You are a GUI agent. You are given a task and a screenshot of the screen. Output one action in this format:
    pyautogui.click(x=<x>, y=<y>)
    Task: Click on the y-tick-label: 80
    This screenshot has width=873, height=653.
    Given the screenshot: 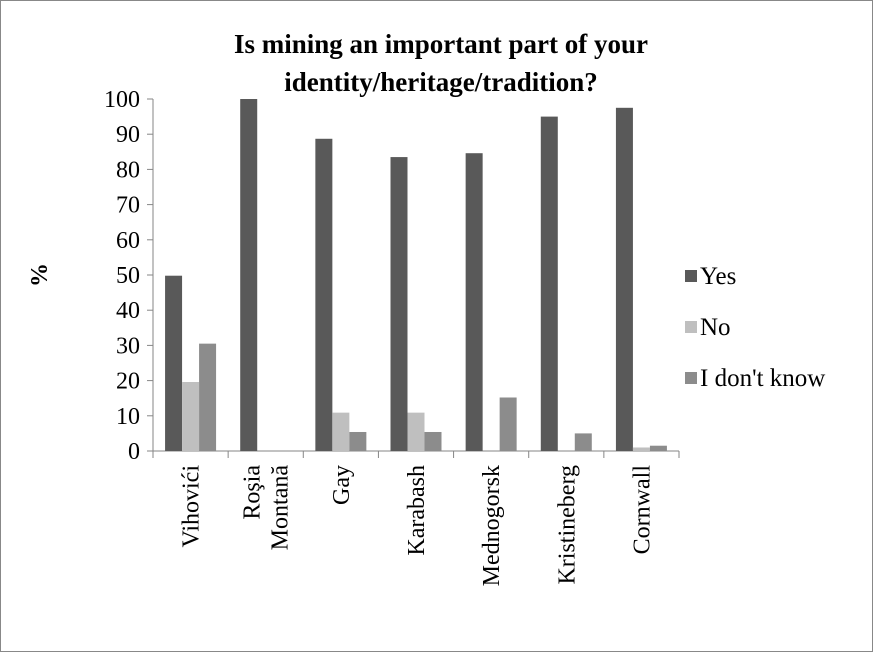 What is the action you would take?
    pyautogui.click(x=128, y=170)
    